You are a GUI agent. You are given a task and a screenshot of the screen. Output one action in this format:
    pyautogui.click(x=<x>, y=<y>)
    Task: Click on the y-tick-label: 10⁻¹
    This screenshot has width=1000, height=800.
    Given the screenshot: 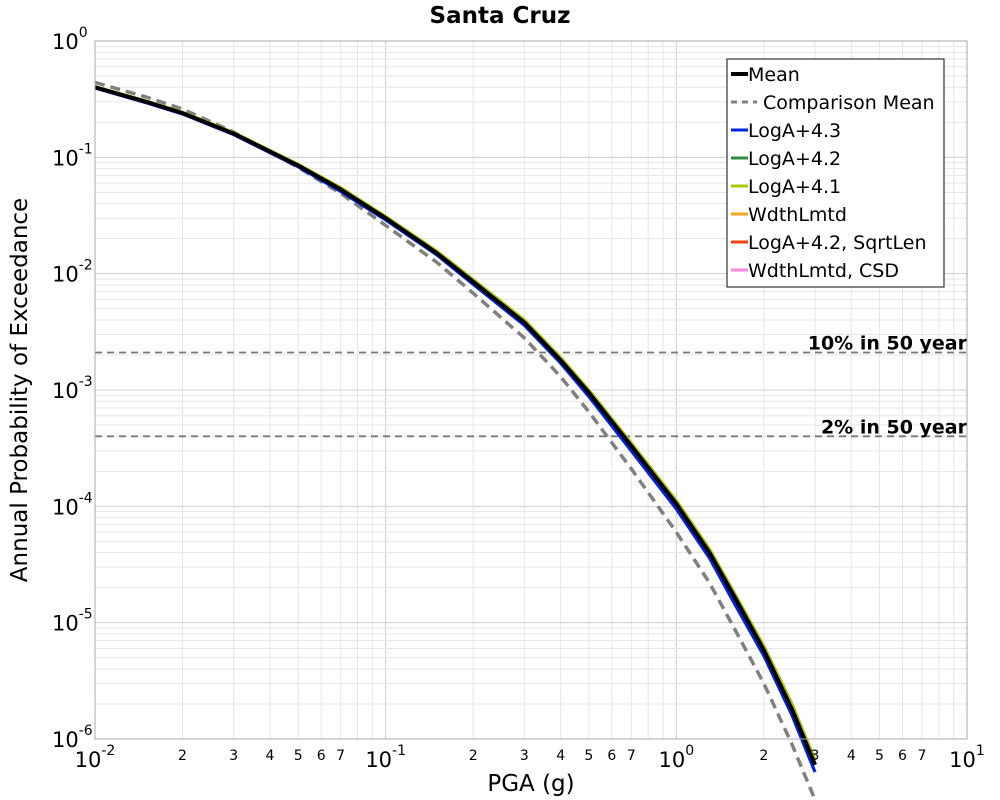 What is the action you would take?
    pyautogui.click(x=72, y=155)
    